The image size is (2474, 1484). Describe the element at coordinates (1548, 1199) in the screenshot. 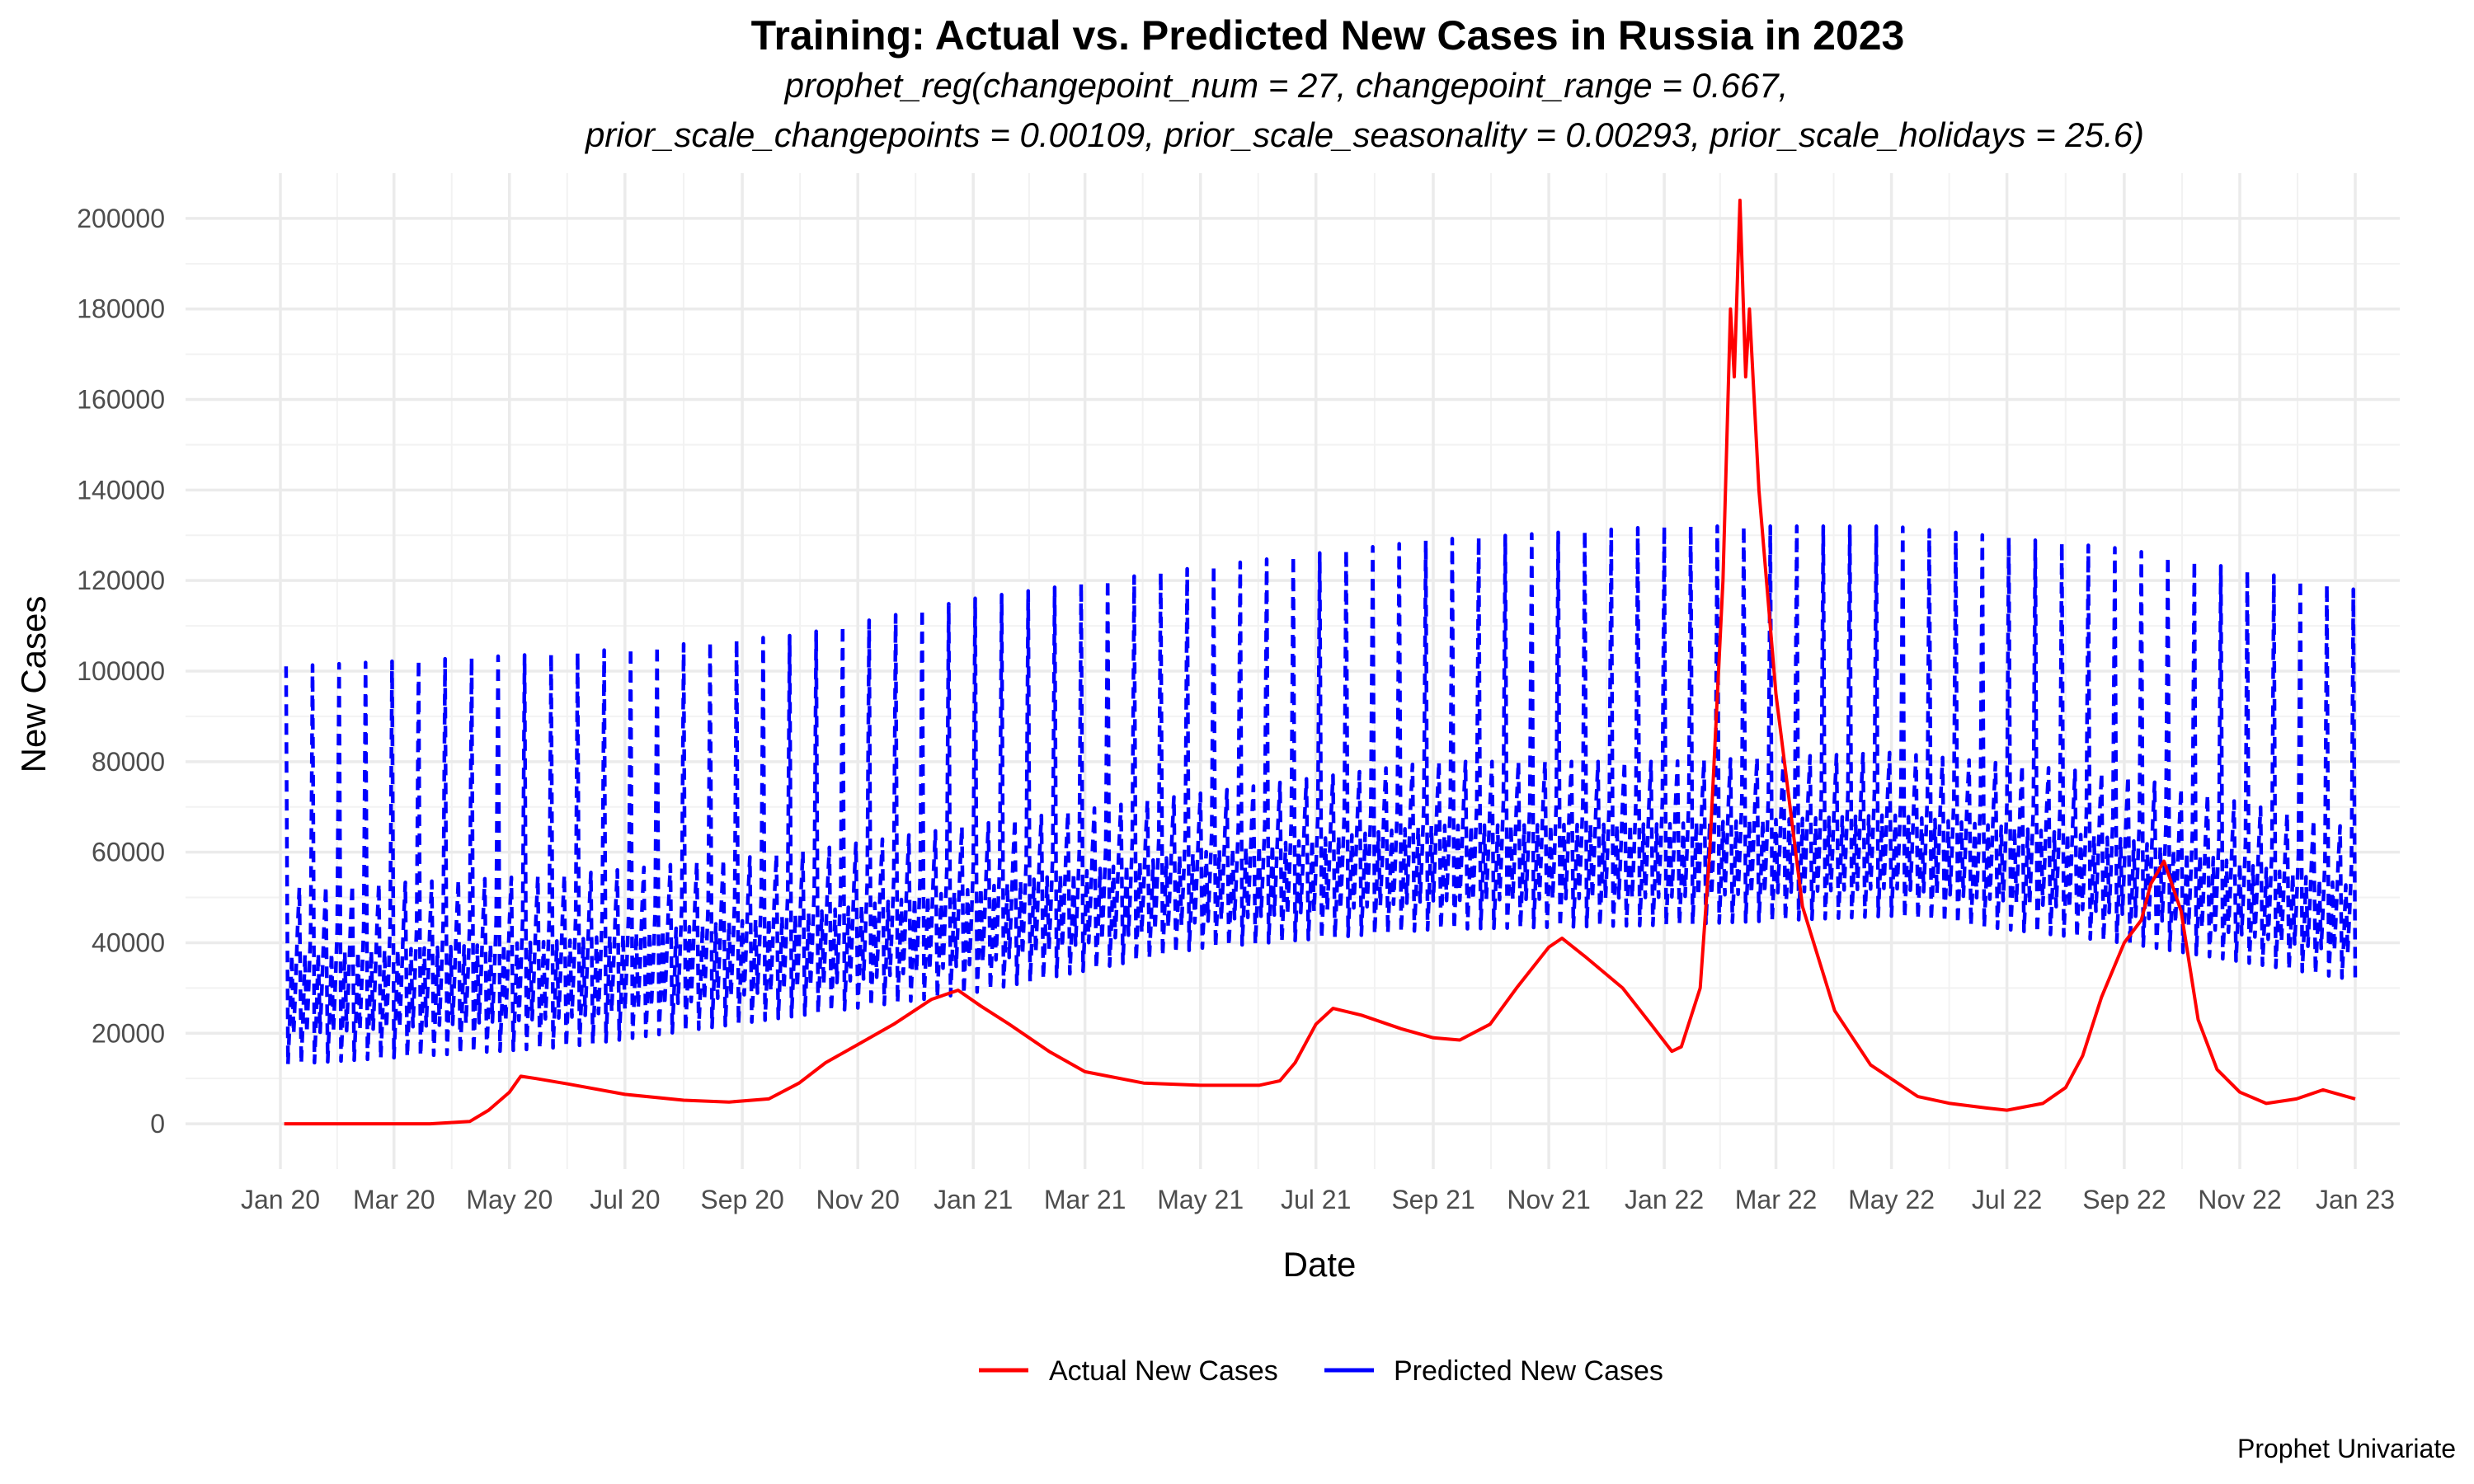

I see `x-tick-label: Nov 21` at that location.